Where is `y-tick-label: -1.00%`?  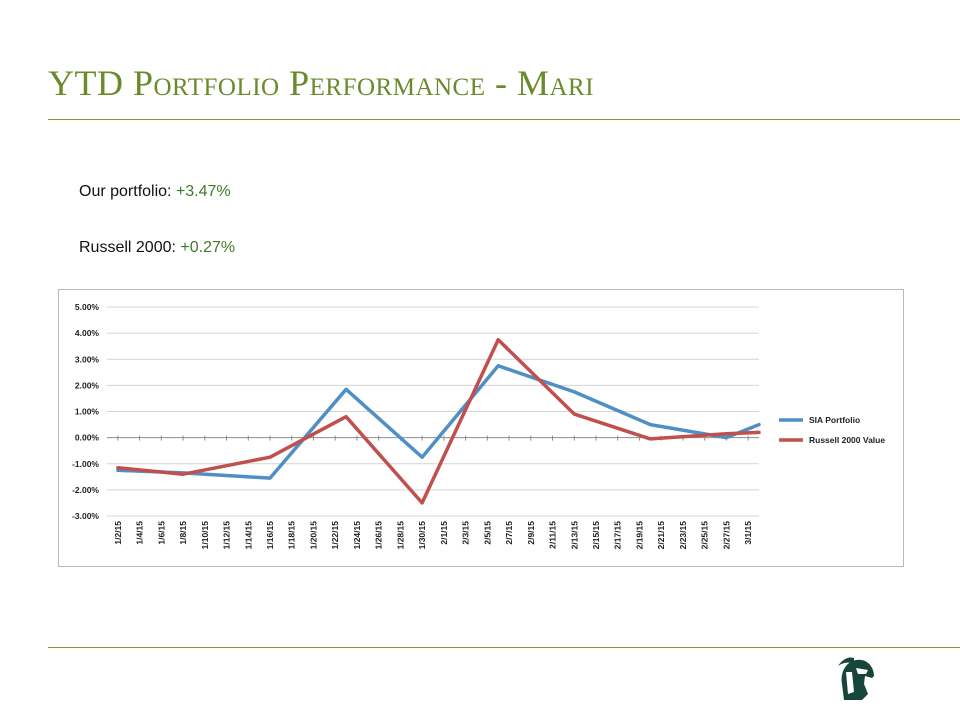 y-tick-label: -1.00% is located at coordinates (85, 464).